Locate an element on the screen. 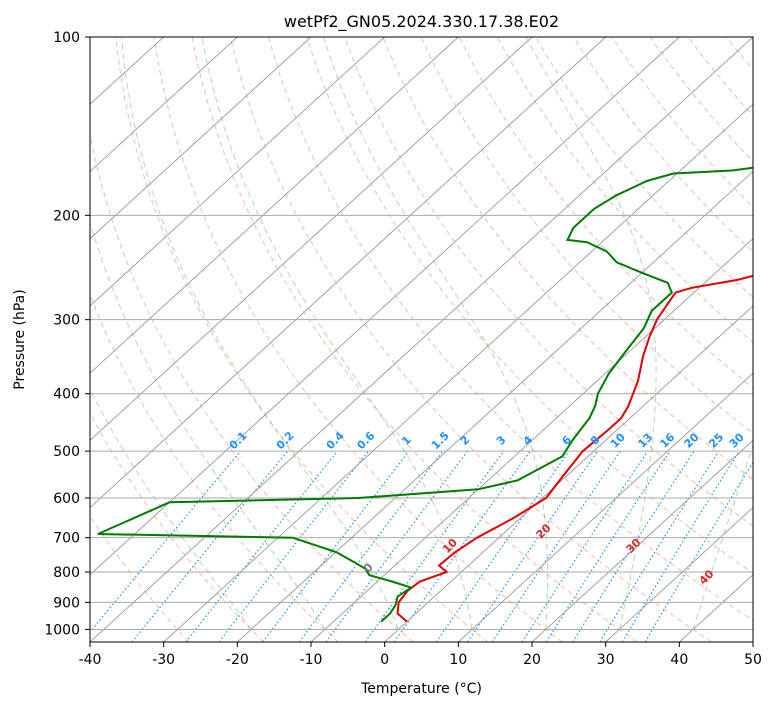 This screenshot has height=708, width=775. y-tick-label: 900 is located at coordinates (66, 603).